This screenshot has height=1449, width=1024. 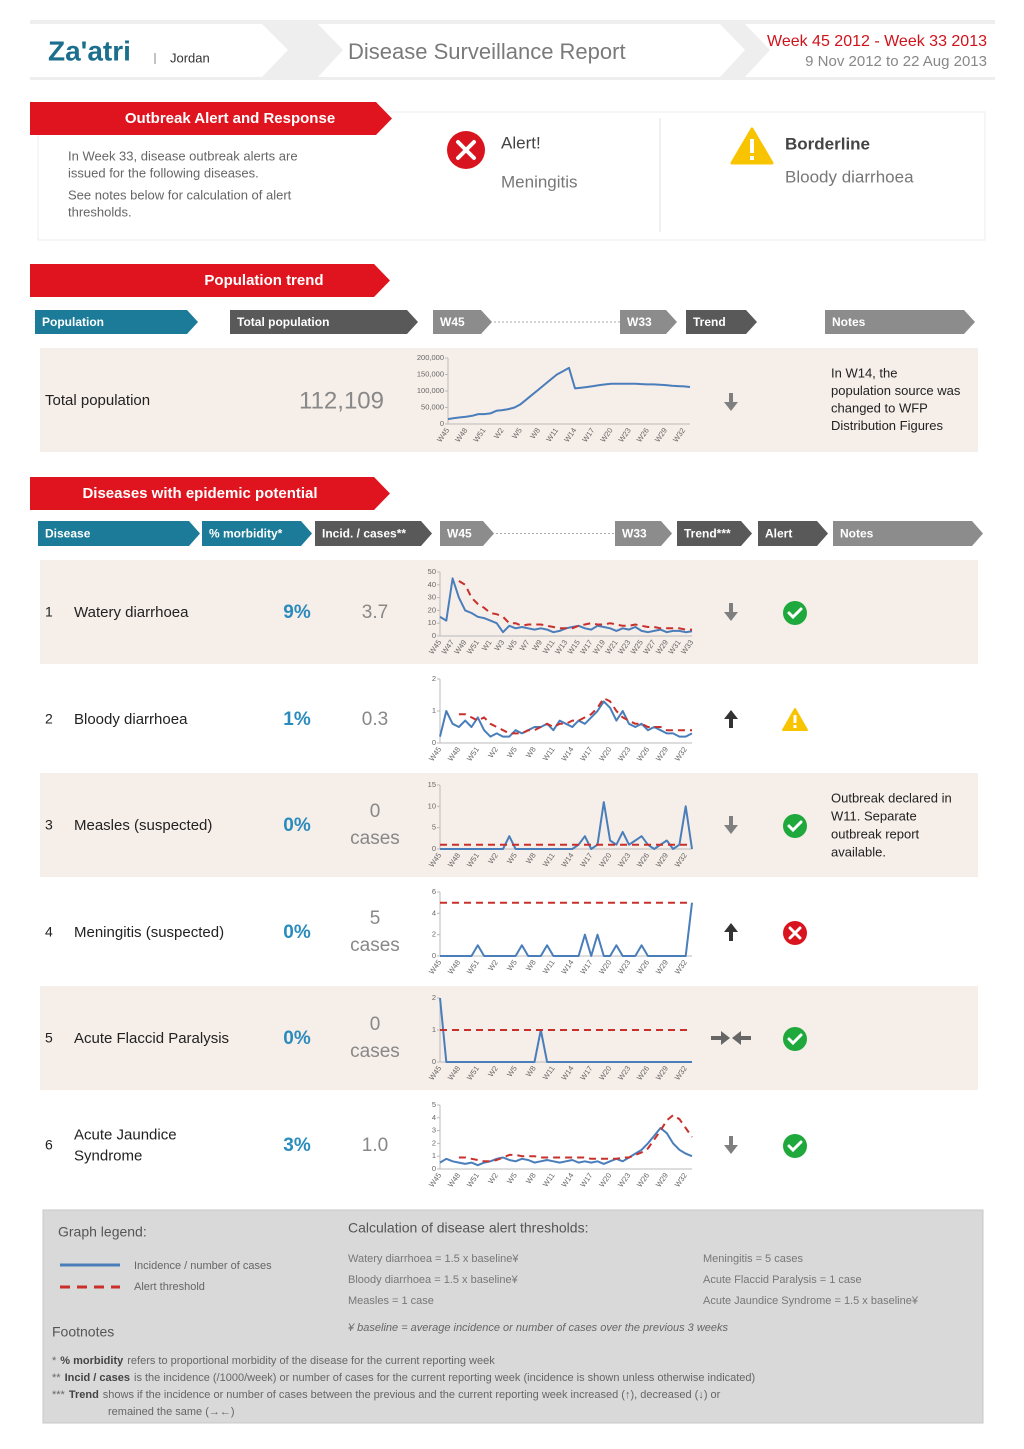 What do you see at coordinates (143, 825) in the screenshot?
I see `disease-name: Measles (suspected)` at bounding box center [143, 825].